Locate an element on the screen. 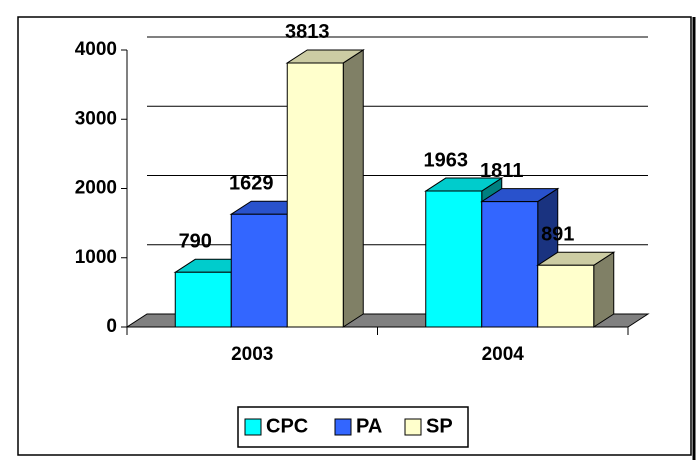  data-label: 790 is located at coordinates (195, 242).